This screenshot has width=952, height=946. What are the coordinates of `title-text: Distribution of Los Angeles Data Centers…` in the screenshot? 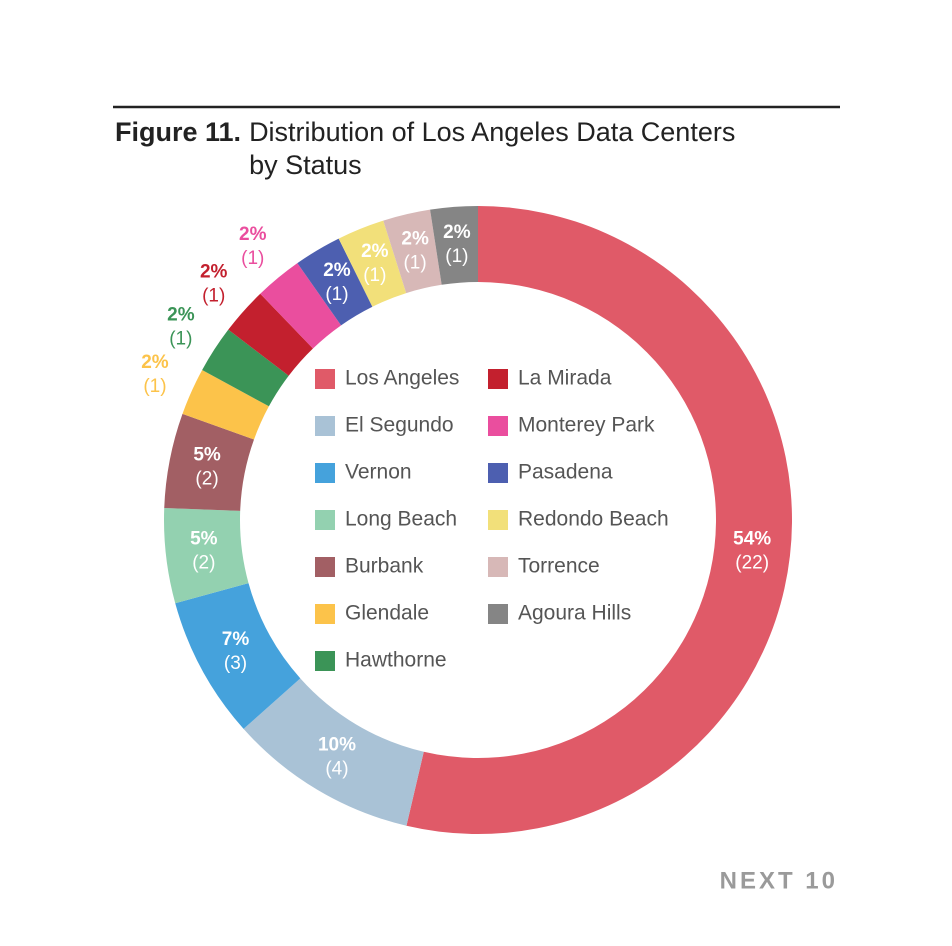 It's located at (492, 148).